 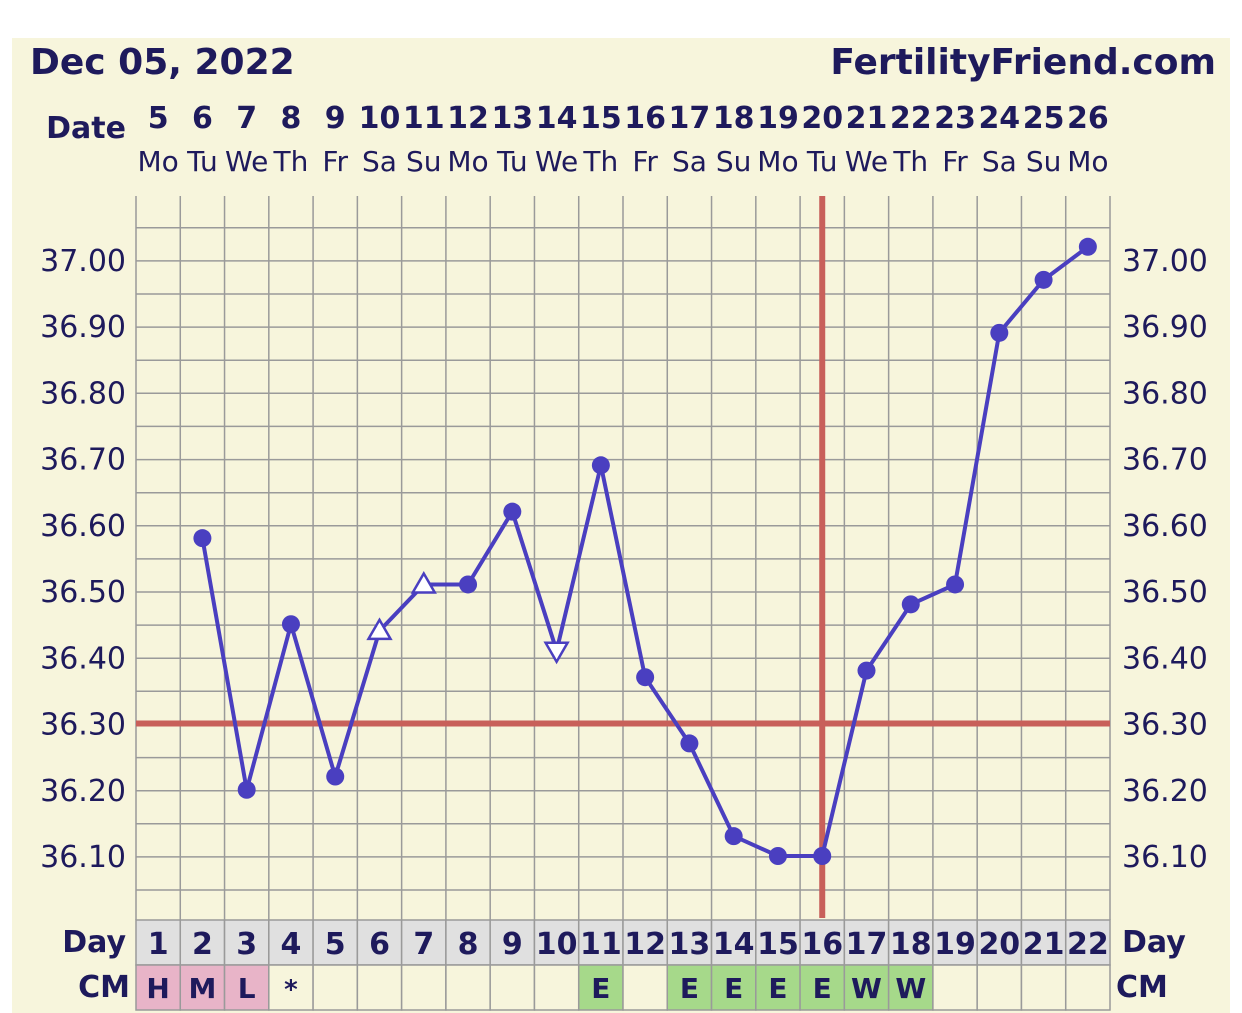 What do you see at coordinates (83, 526) in the screenshot?
I see `y-tick-label-left: 36.60` at bounding box center [83, 526].